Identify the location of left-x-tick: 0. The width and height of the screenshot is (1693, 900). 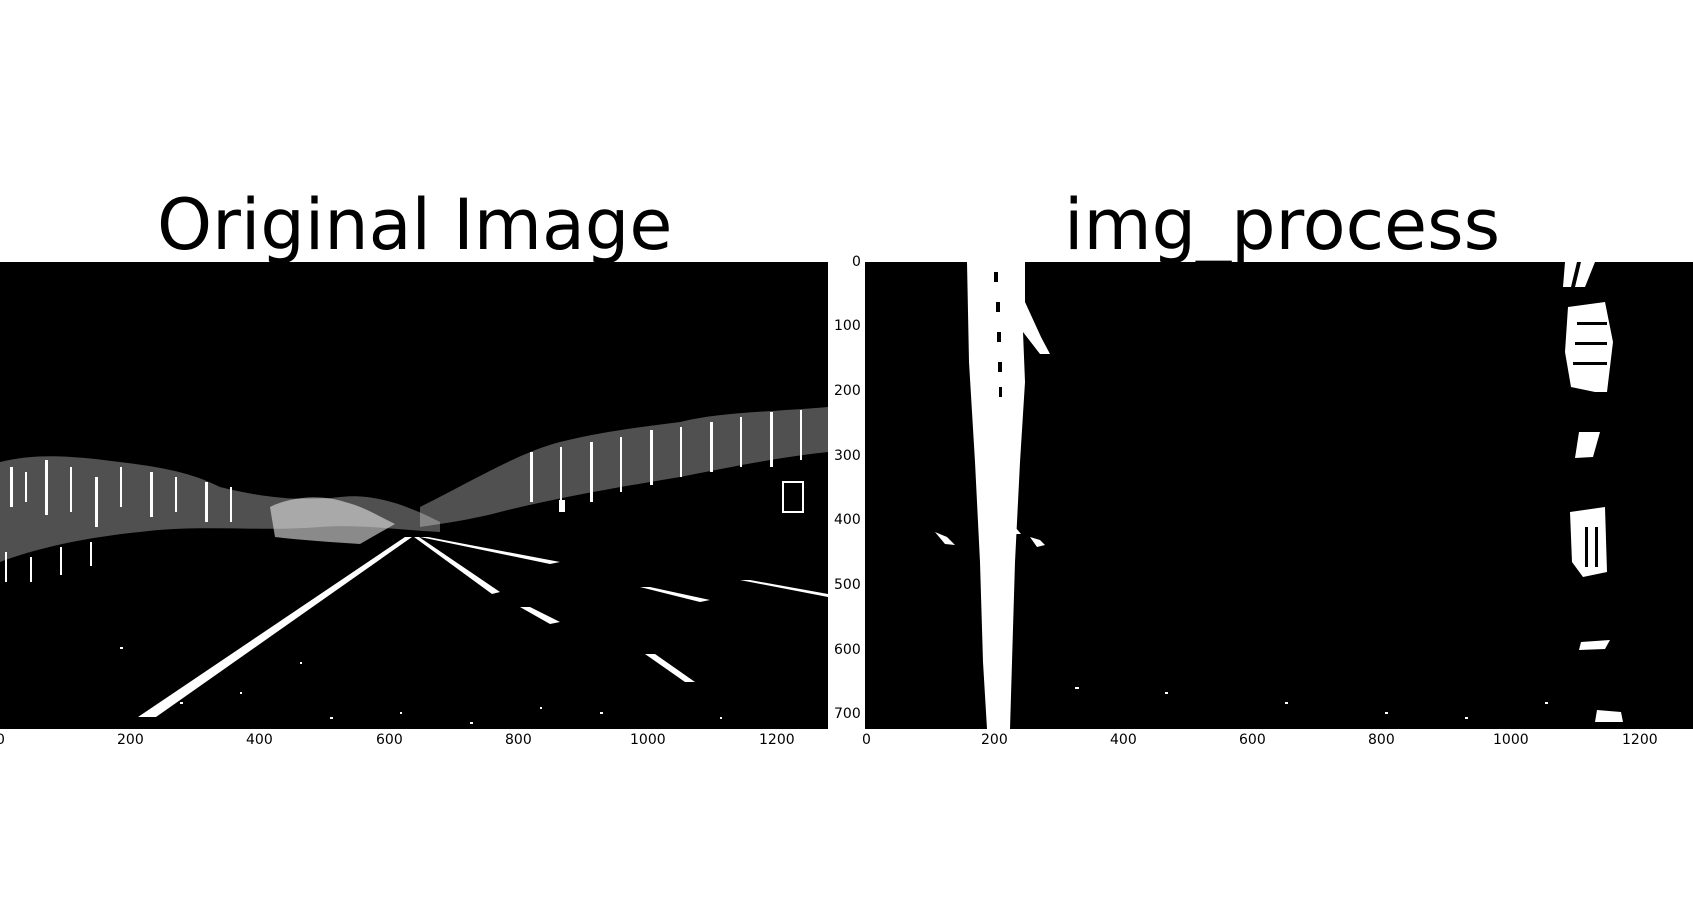
(2, 740).